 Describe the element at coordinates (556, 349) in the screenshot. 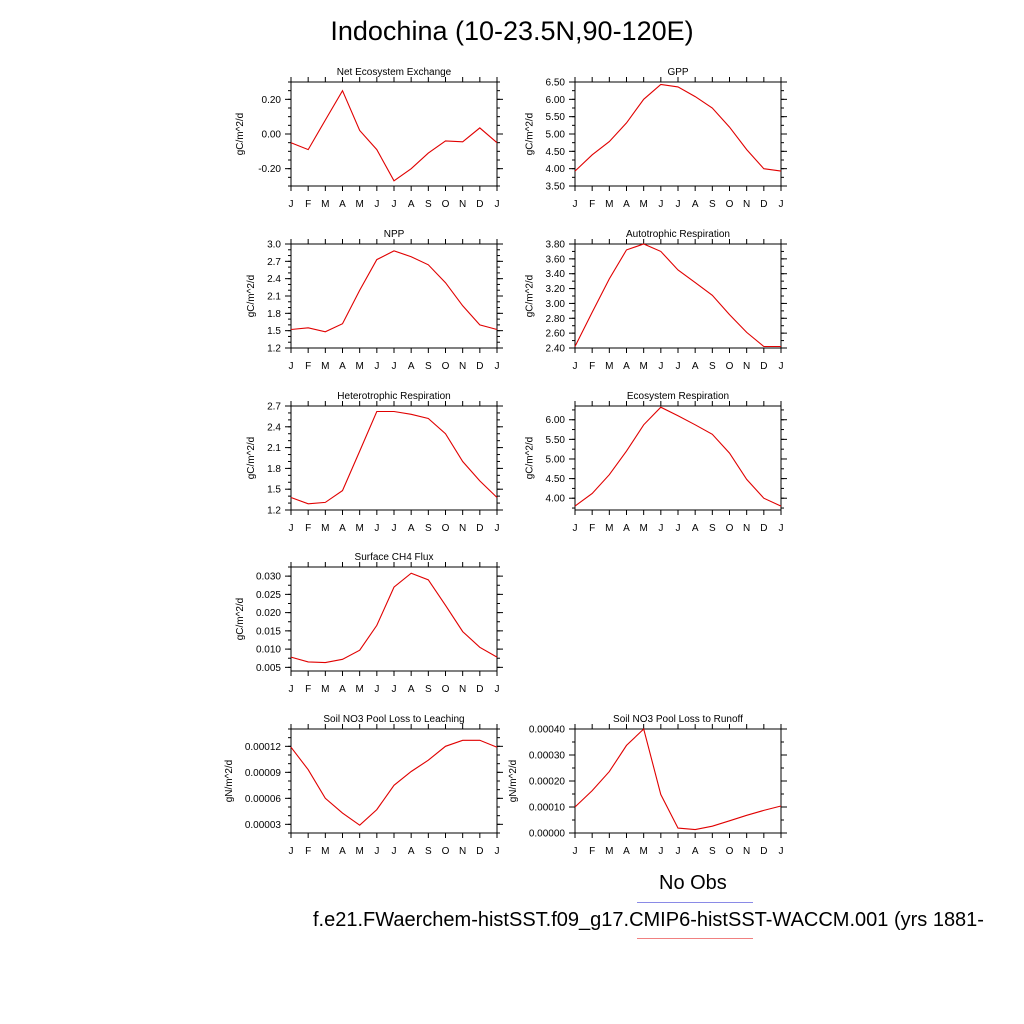

I see `y-tick-label: 2.40` at that location.